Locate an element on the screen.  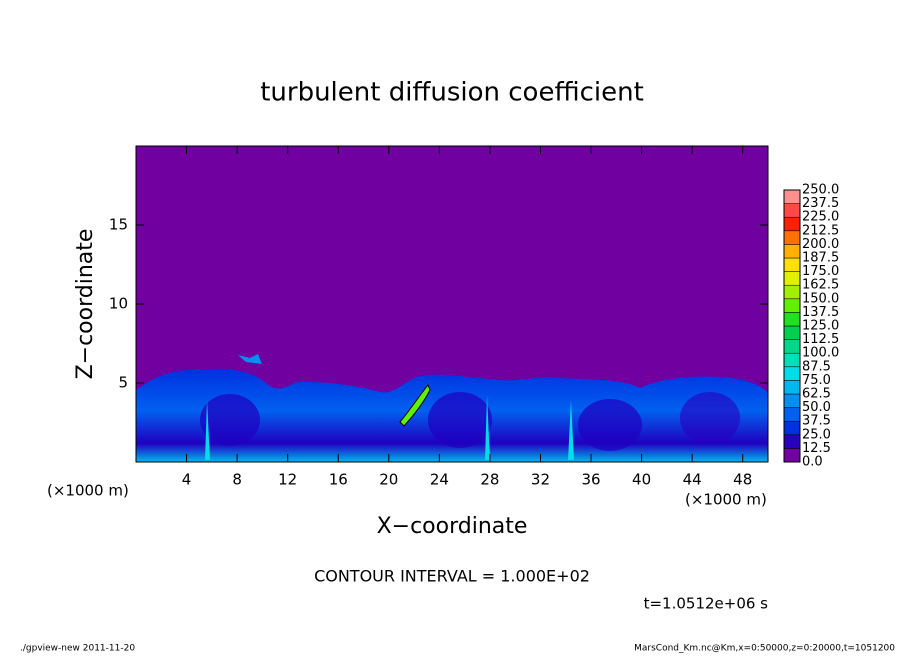
colorbar-label: 137.5 is located at coordinates (820, 312).